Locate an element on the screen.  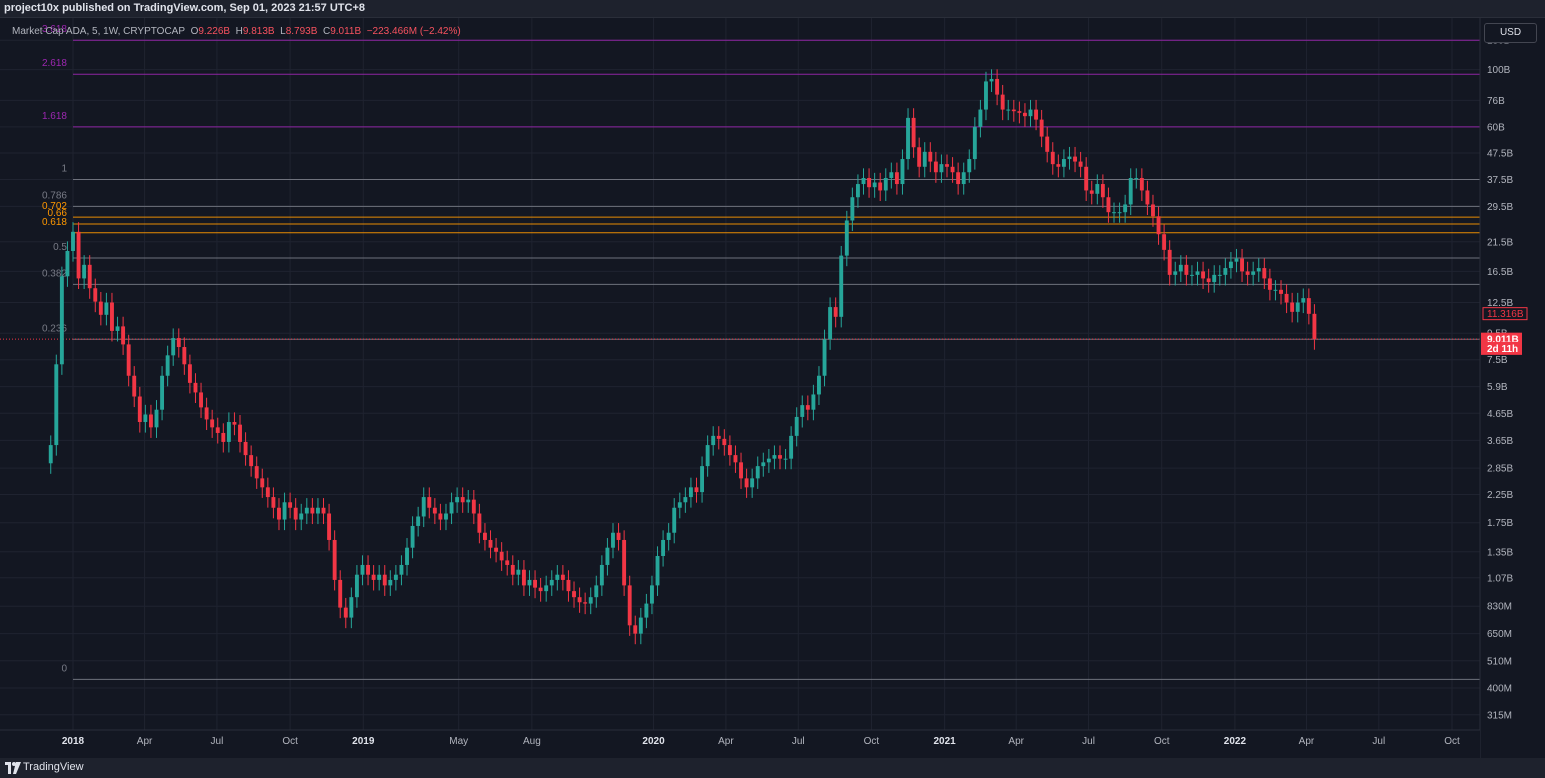
time-tick-3: Oct is located at coordinates (290, 741).